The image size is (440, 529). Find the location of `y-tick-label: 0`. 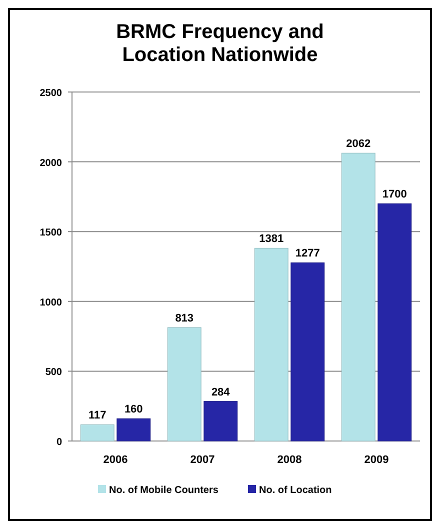

y-tick-label: 0 is located at coordinates (59, 442).